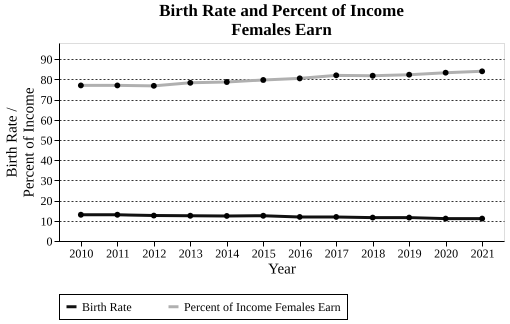 Image resolution: width=510 pixels, height=324 pixels. I want to click on y-tick-label: 90, so click(46, 59).